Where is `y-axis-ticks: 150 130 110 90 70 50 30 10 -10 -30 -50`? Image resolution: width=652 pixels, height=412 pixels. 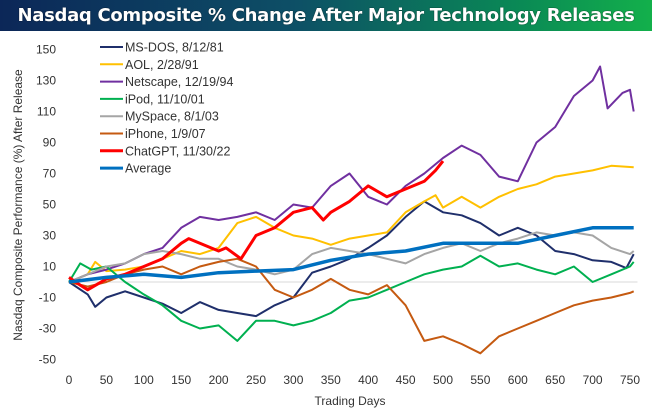 y-axis-ticks: 150 130 110 90 70 50 30 10 -10 -30 -50 is located at coordinates (46, 205).